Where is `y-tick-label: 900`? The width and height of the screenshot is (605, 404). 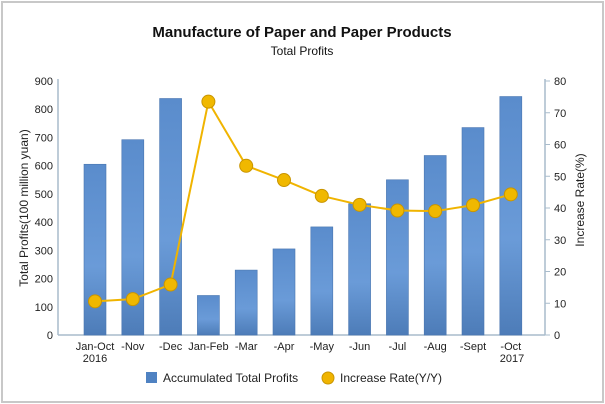
y-tick-label: 900 is located at coordinates (44, 82).